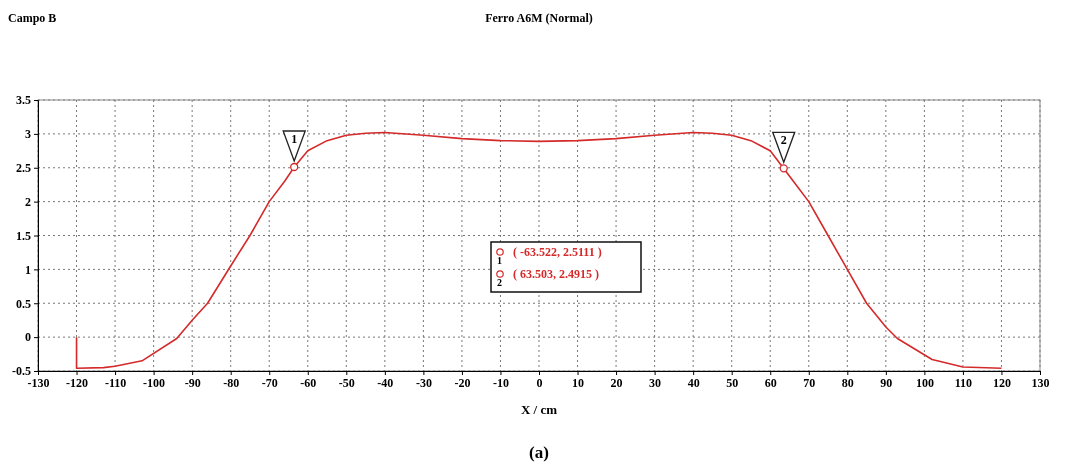 The height and width of the screenshot is (472, 1079). What do you see at coordinates (115, 382) in the screenshot?
I see `x-tick-label: -110` at bounding box center [115, 382].